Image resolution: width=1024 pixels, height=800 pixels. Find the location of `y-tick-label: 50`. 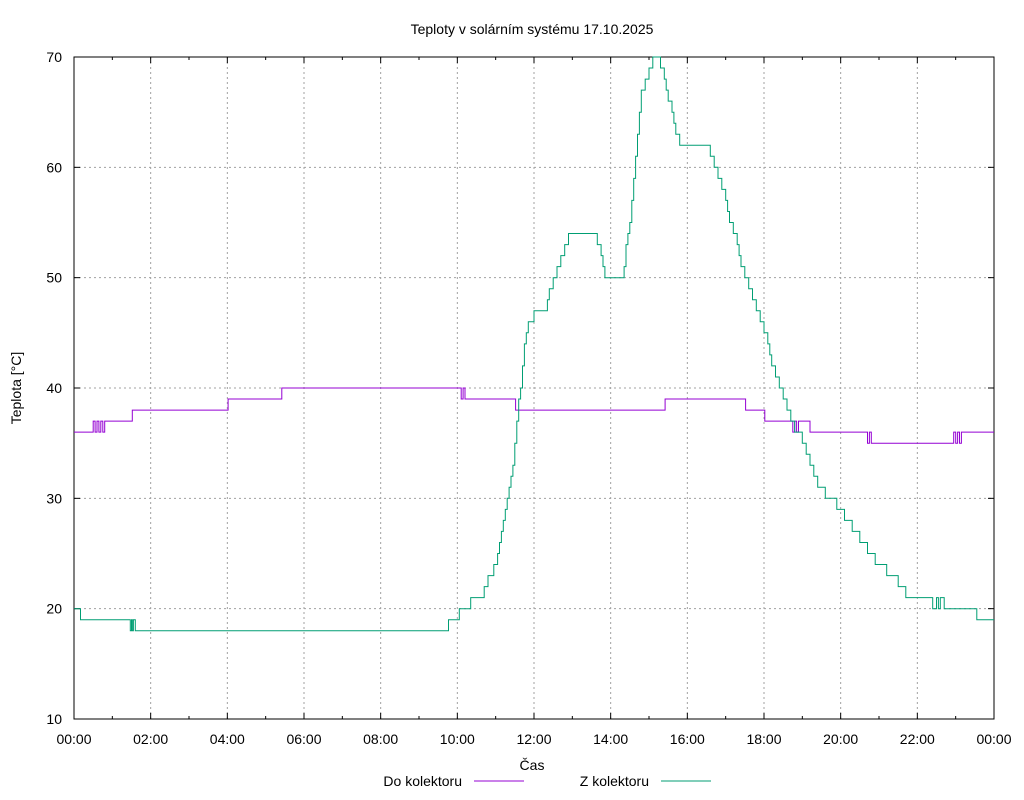

y-tick-label: 50 is located at coordinates (54, 278).